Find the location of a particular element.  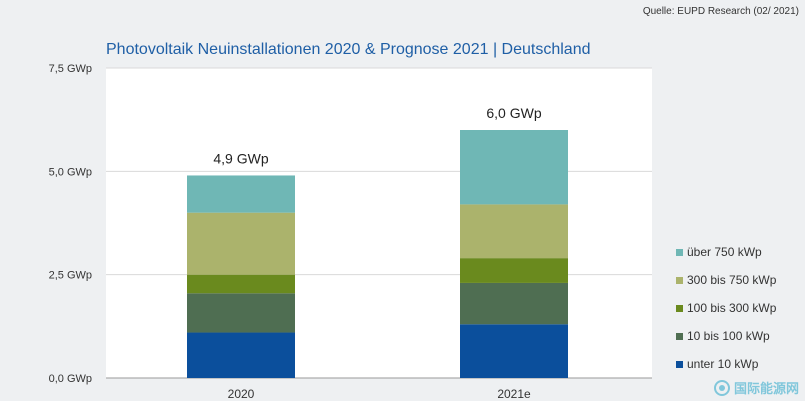

y-tick-label: 5,0 GWp is located at coordinates (70, 172).